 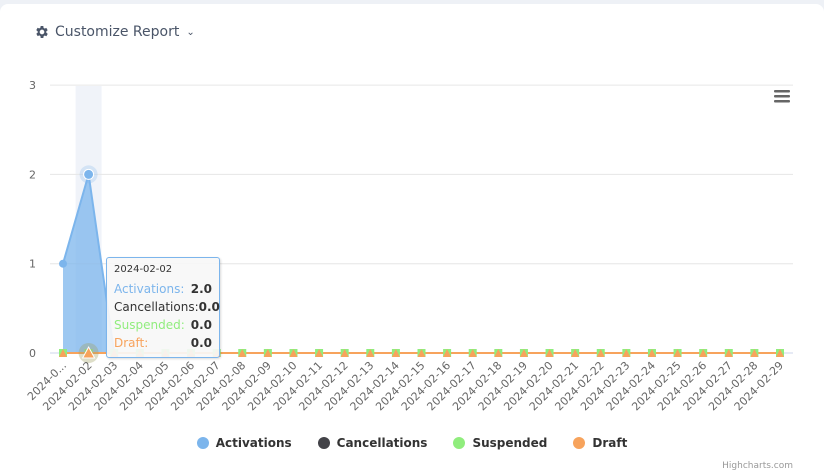 What do you see at coordinates (117, 32) in the screenshot?
I see `customize-report-label: Customize Report` at bounding box center [117, 32].